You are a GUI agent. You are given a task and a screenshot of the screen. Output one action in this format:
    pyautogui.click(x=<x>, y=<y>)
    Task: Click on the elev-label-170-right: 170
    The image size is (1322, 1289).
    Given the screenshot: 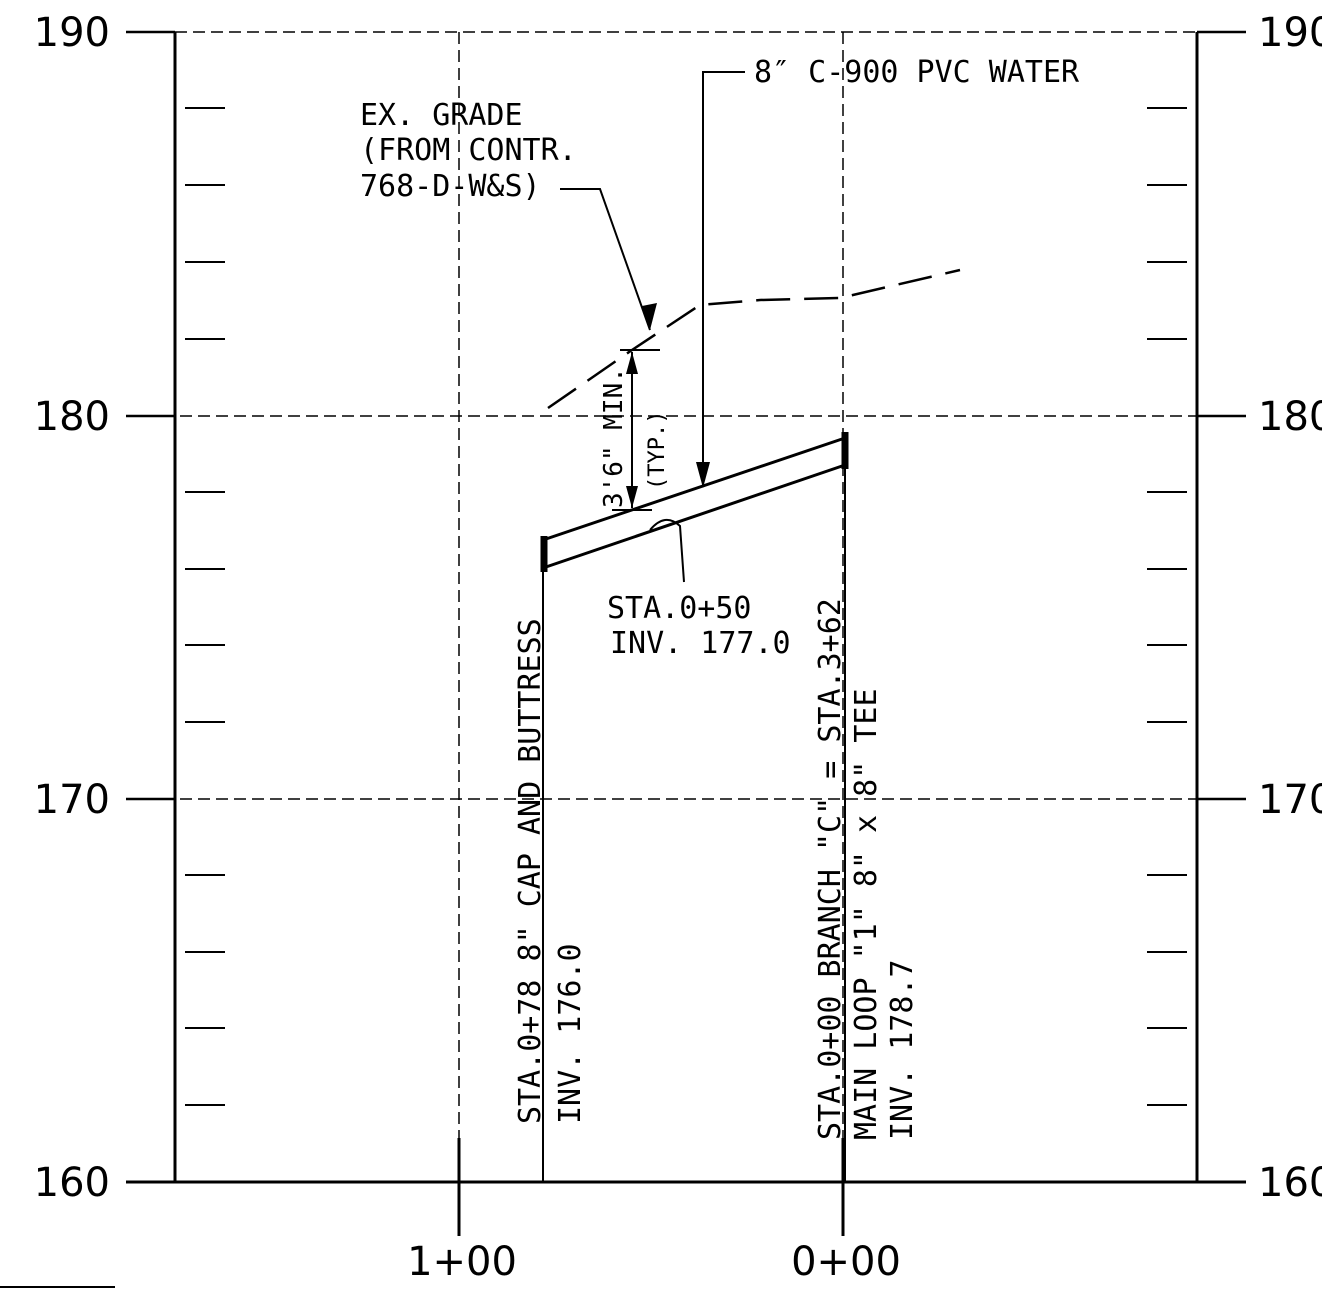 What is the action you would take?
    pyautogui.click(x=1290, y=800)
    